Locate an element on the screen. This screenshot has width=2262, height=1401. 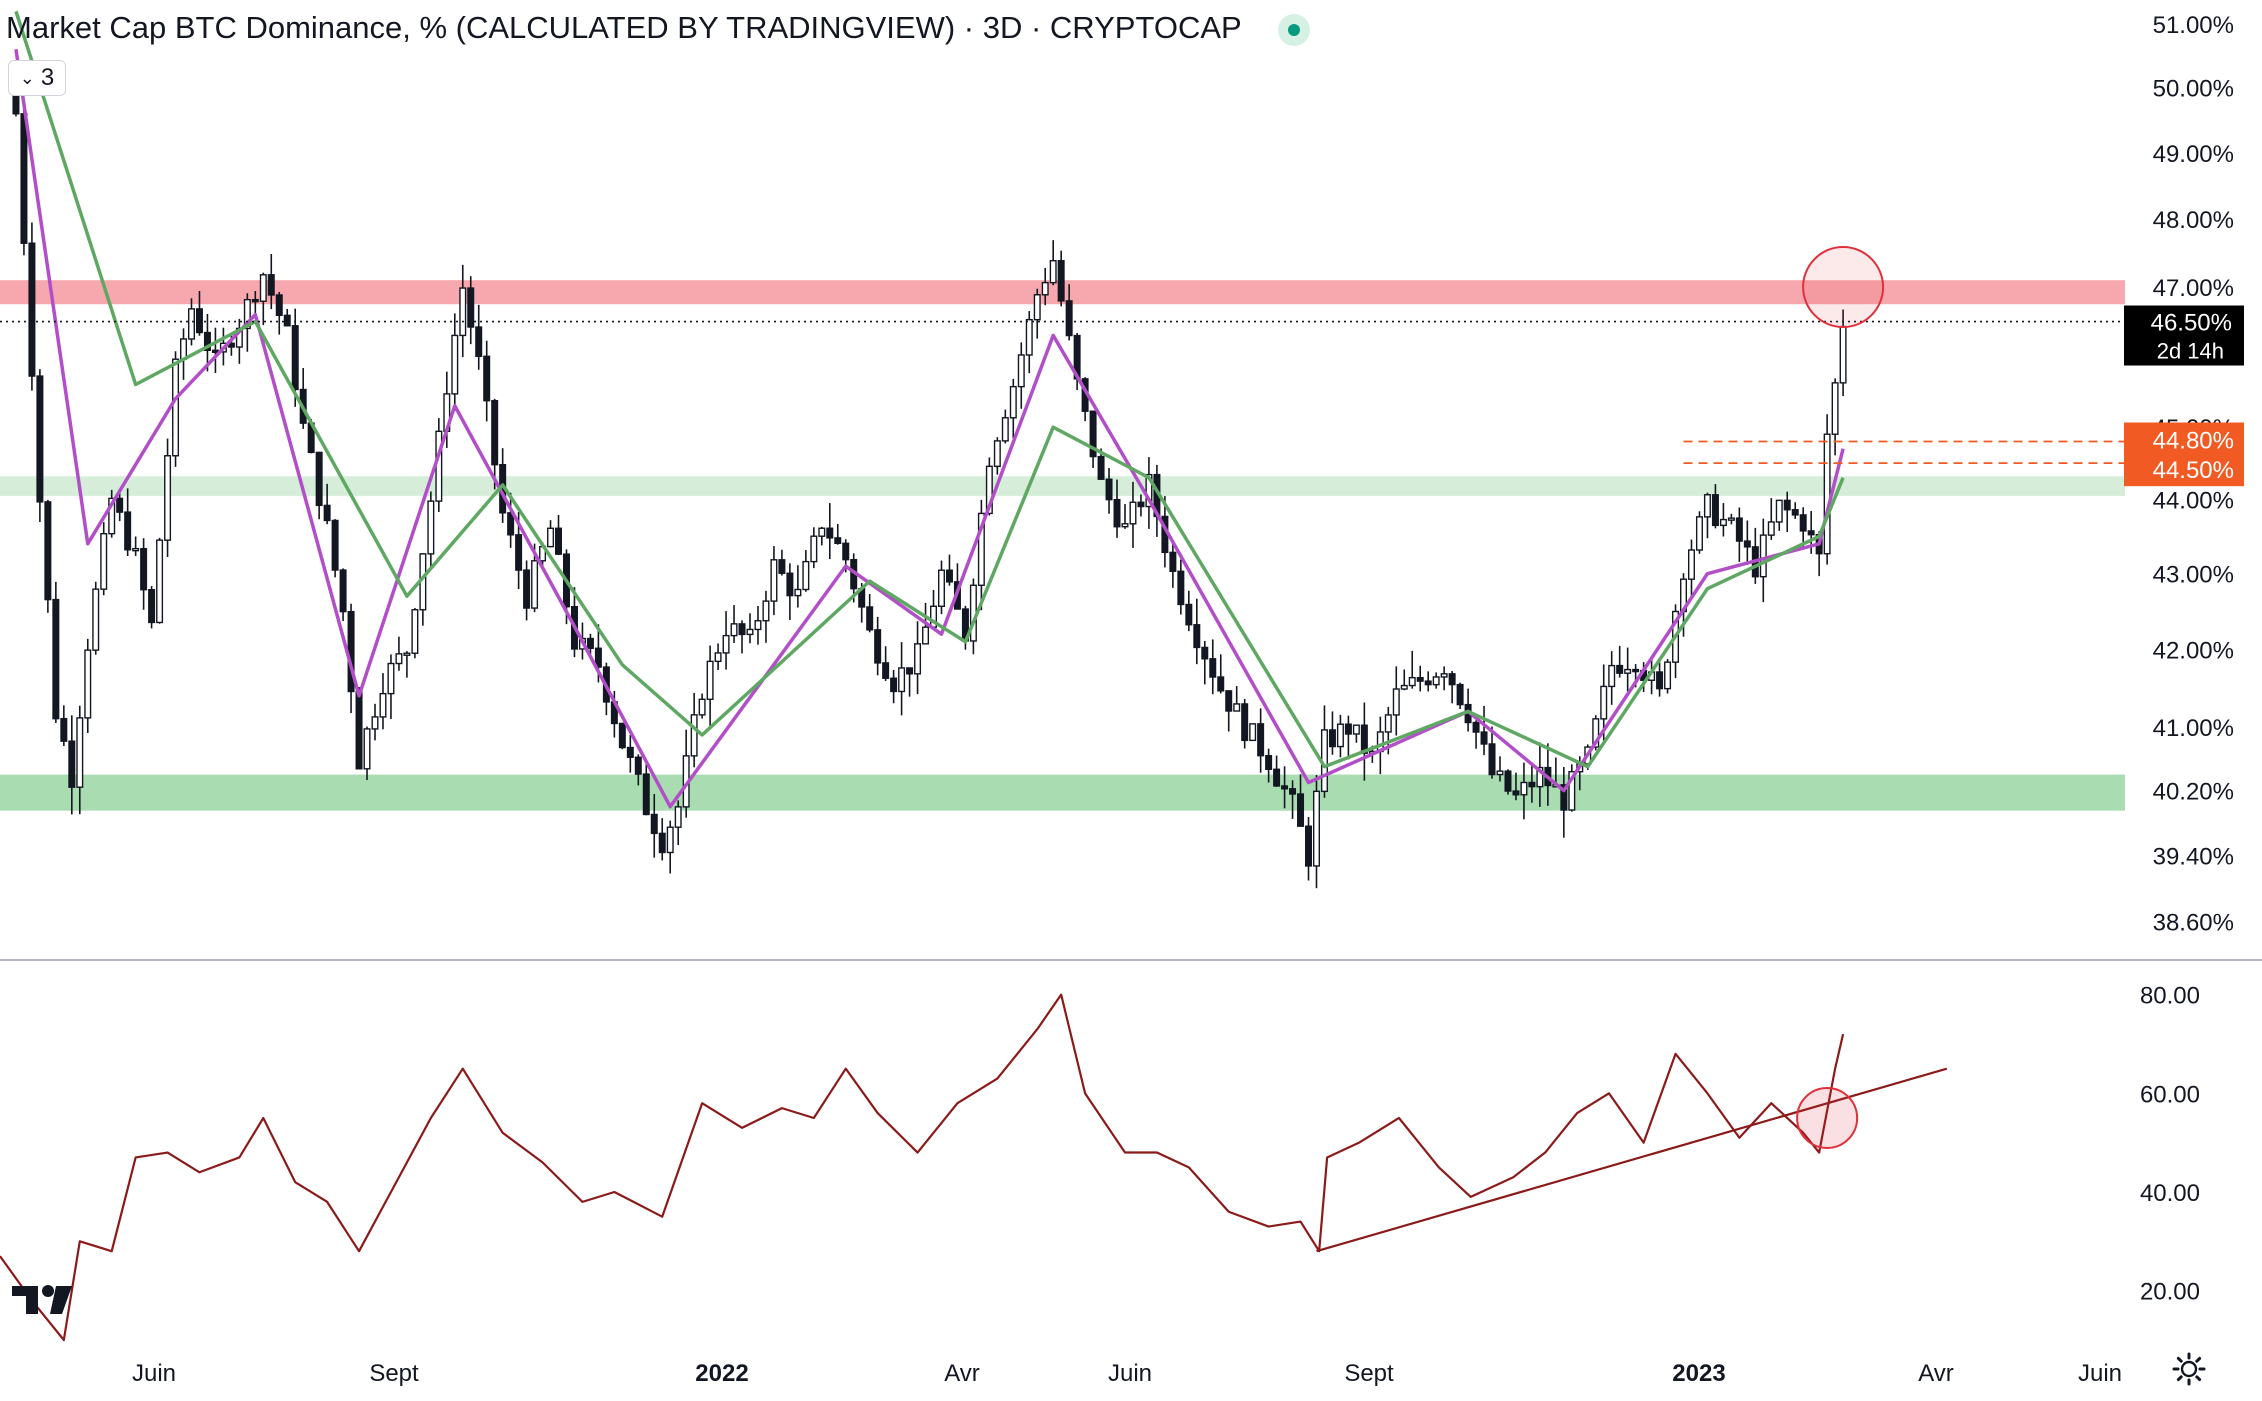
time-axis-label: Juin is located at coordinates (2100, 1373).